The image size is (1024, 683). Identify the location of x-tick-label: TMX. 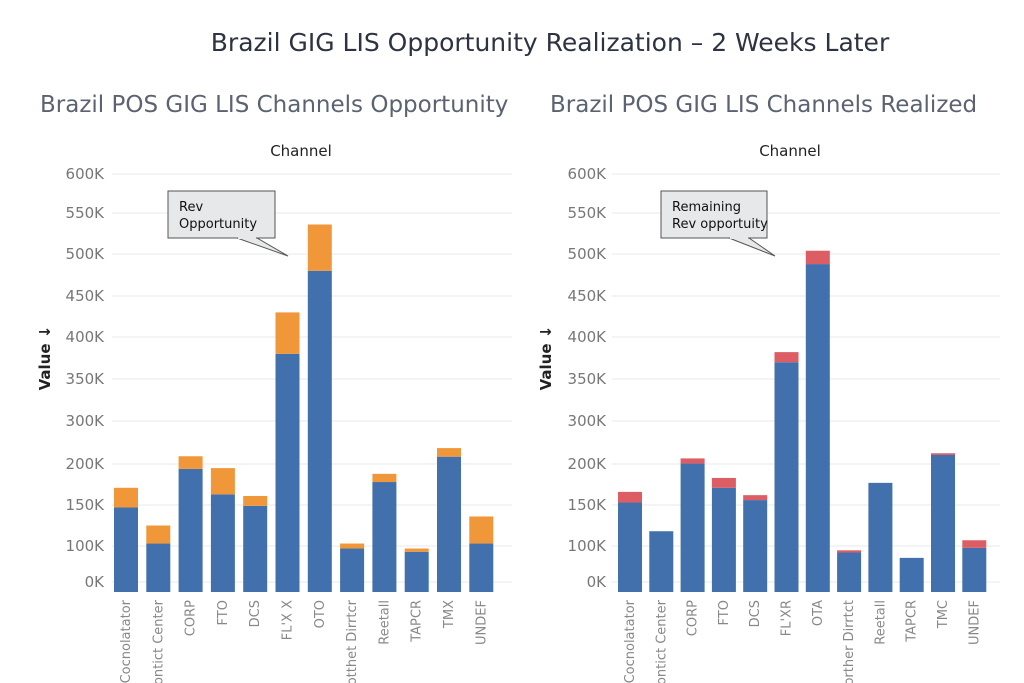
(449, 614).